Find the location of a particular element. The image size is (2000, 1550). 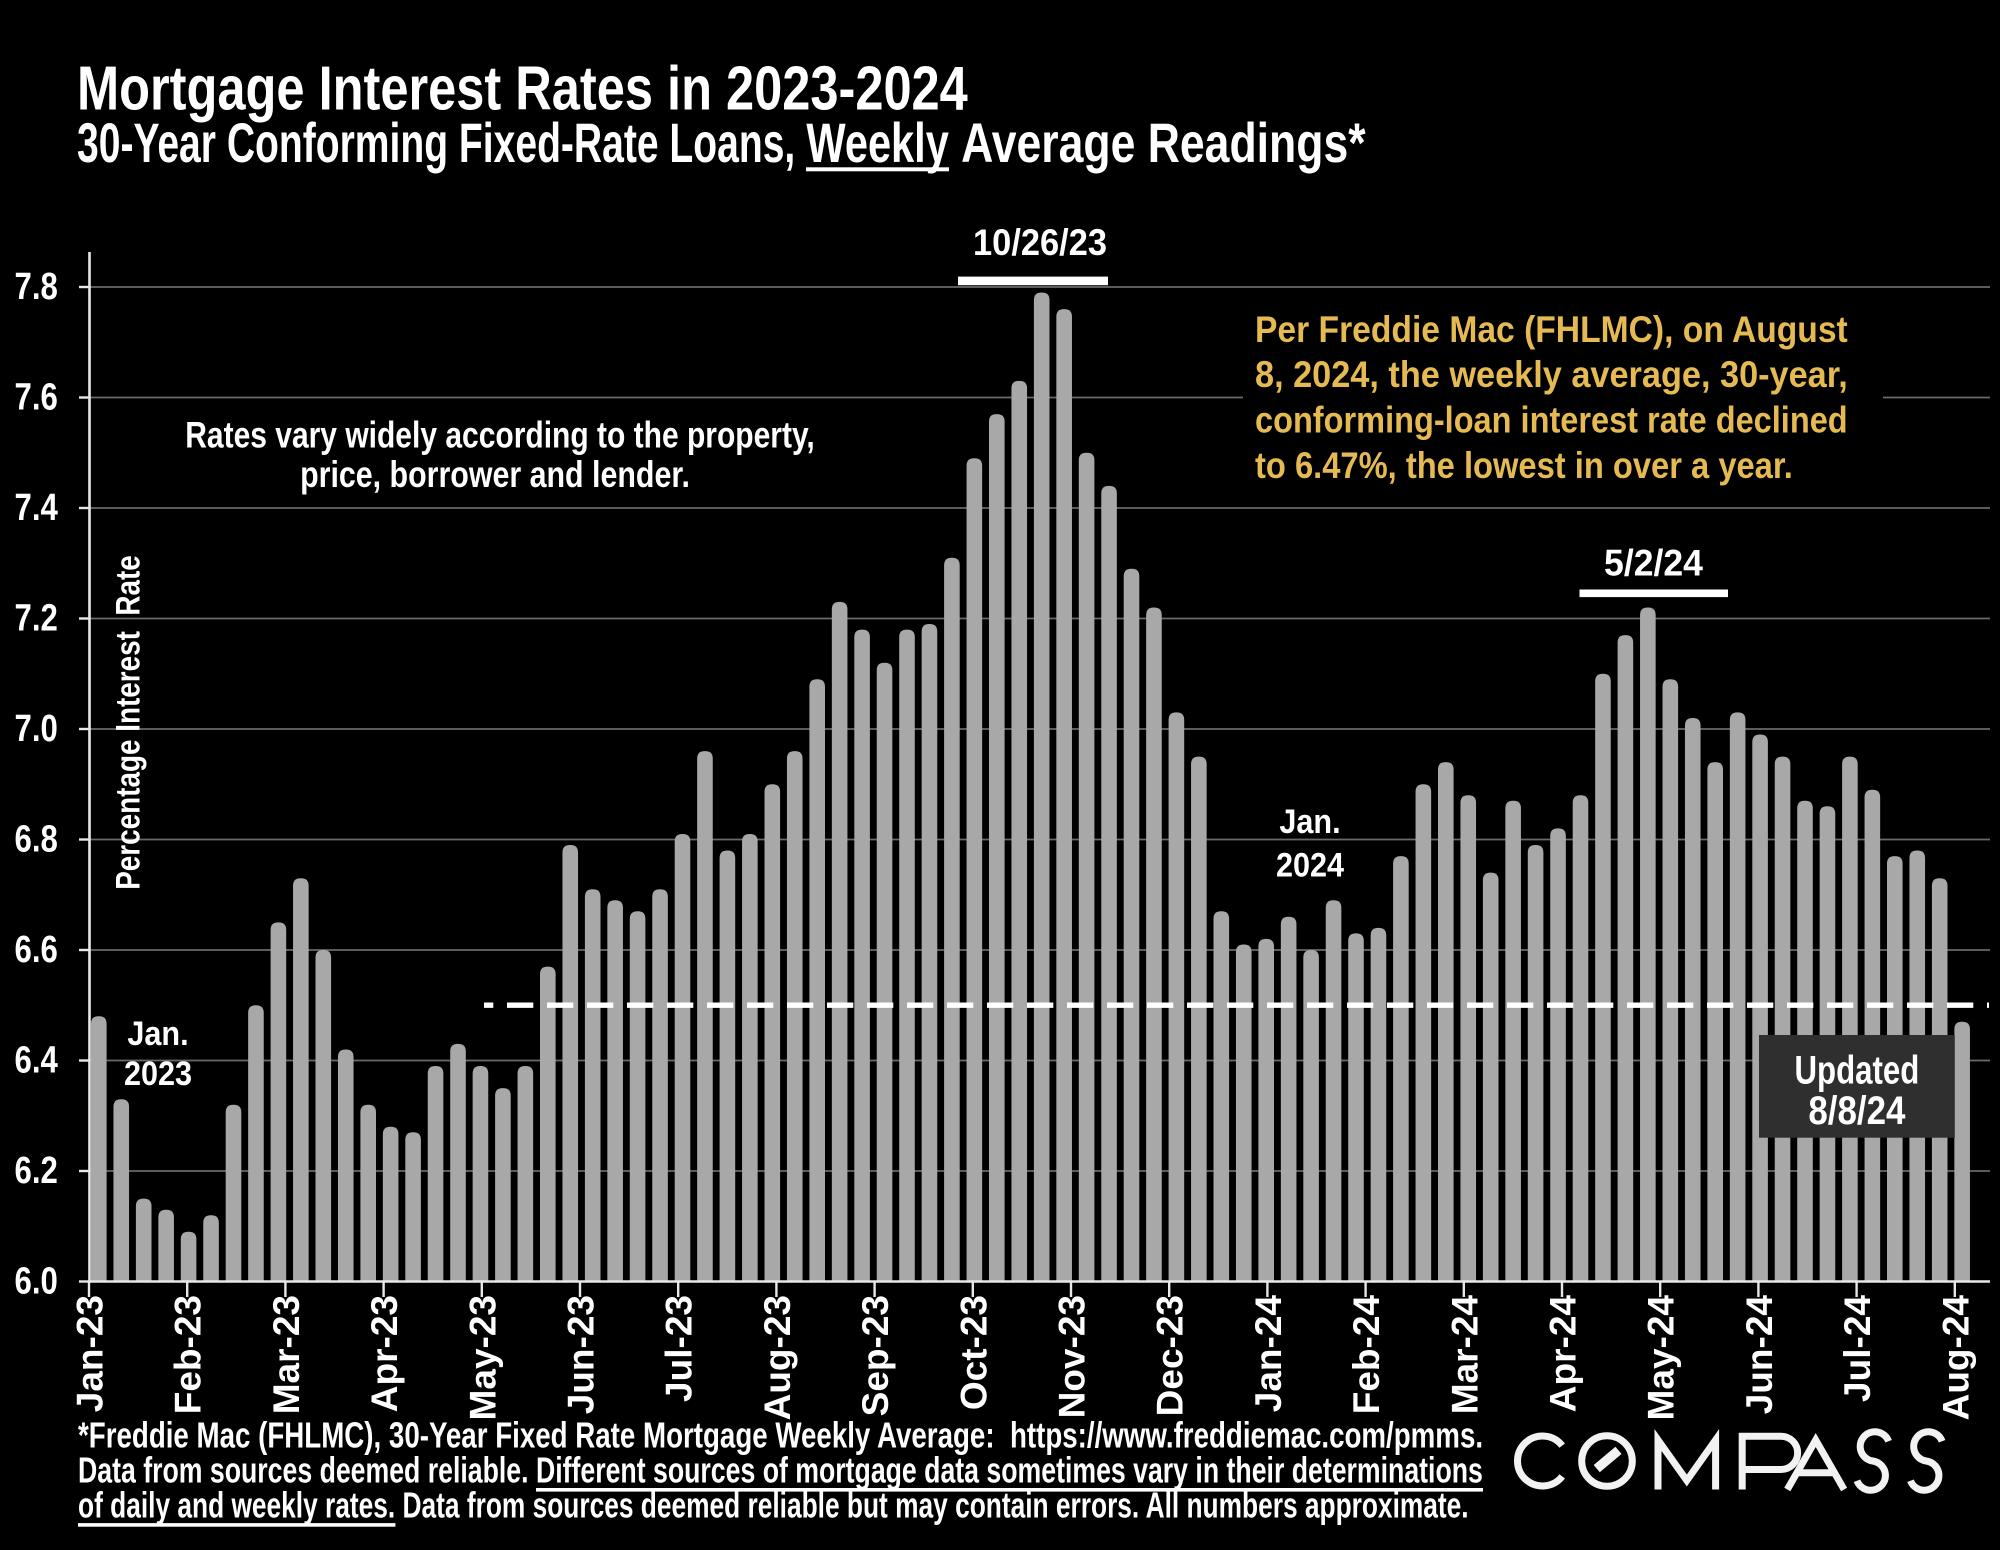

svg-text: 2023 is located at coordinates (158, 1074).